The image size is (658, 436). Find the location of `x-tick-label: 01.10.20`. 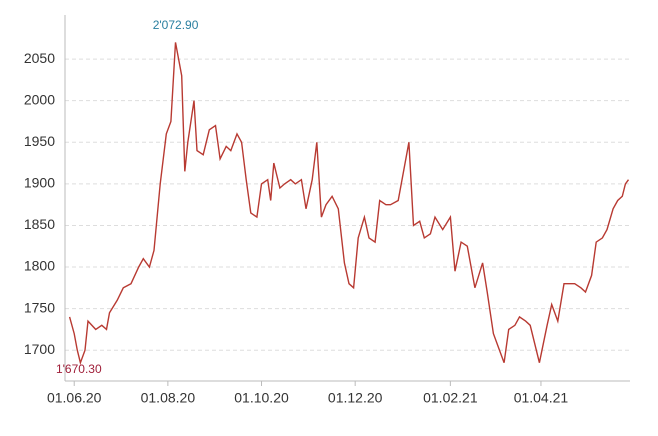

x-tick-label: 01.10.20 is located at coordinates (261, 398).